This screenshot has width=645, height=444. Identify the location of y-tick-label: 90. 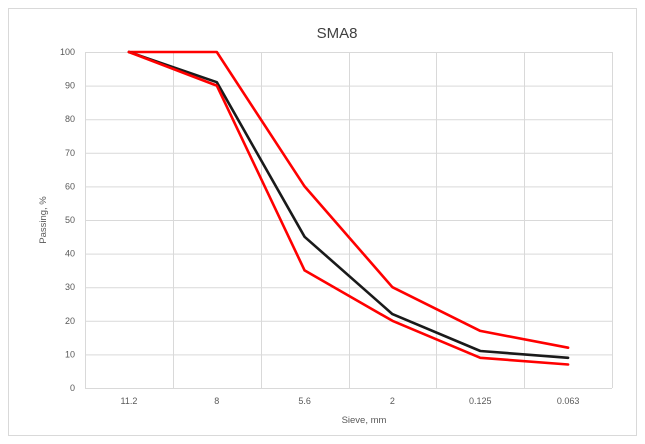
(70, 86).